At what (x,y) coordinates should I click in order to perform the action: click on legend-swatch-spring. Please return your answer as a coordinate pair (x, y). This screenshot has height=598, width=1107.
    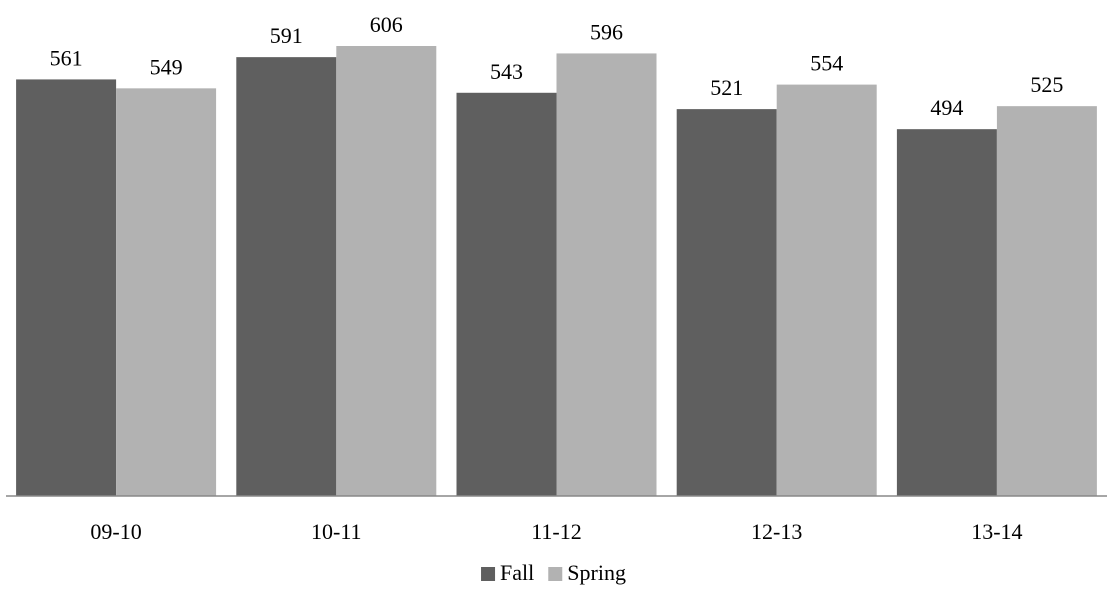
    Looking at the image, I should click on (555, 574).